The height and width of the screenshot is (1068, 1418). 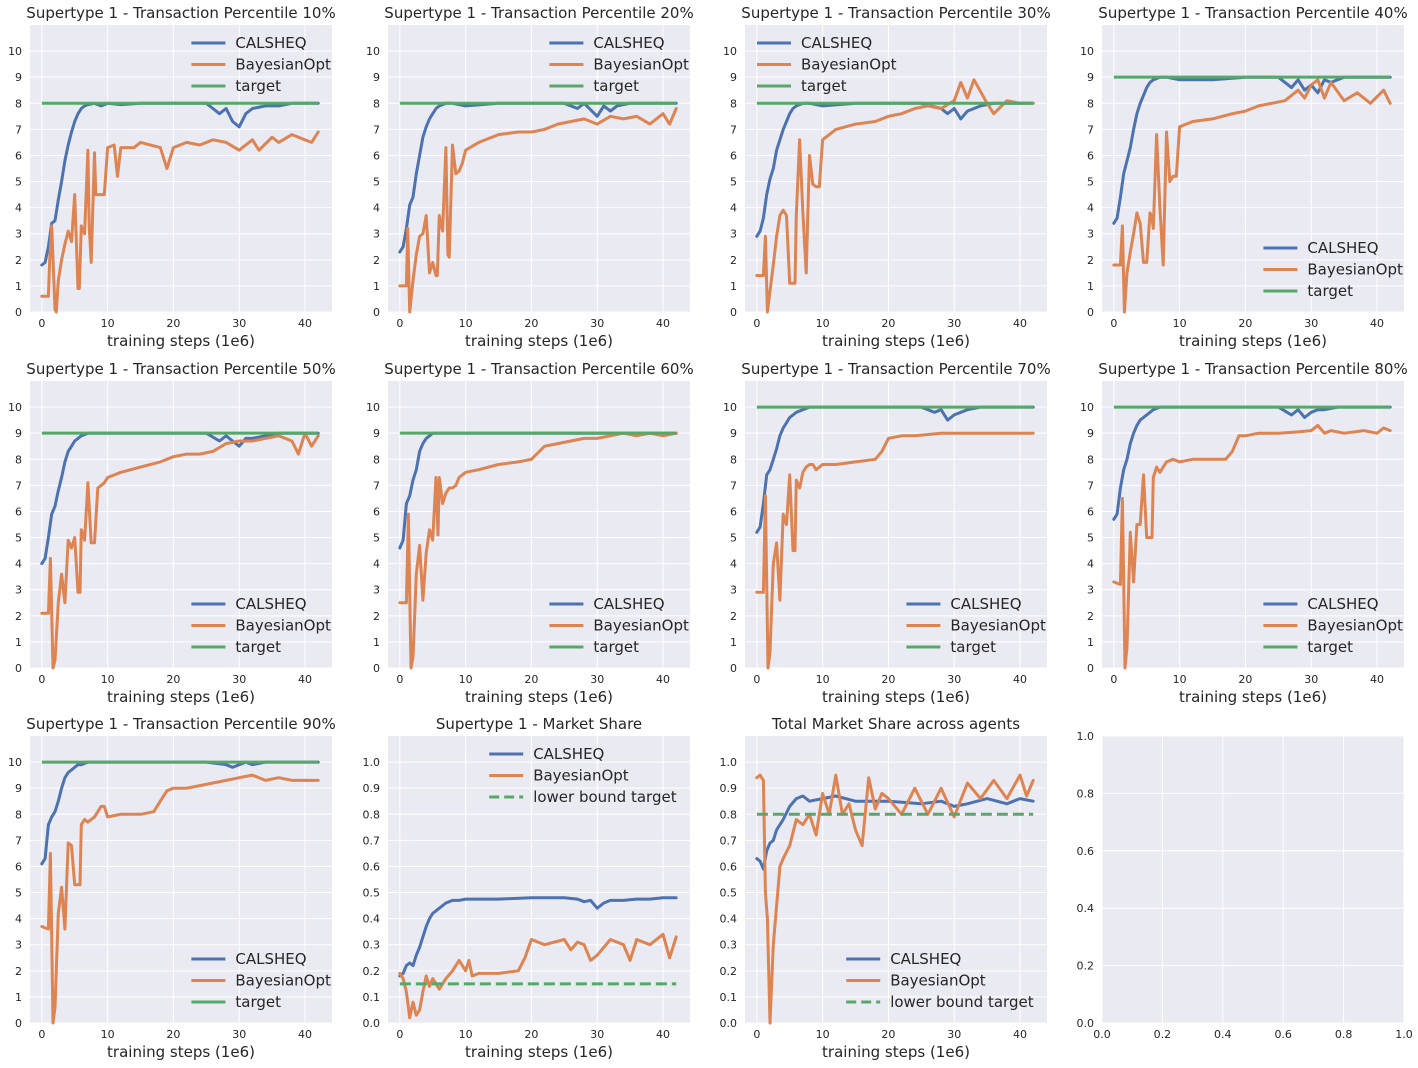 I want to click on y-tick-label: 0.8, so click(x=1086, y=793).